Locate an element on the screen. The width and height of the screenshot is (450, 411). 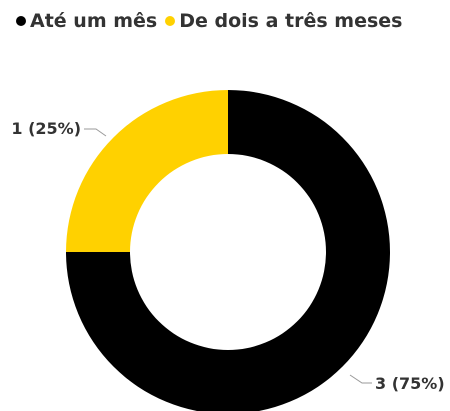
legend-item-ate-um-mes: Até um mês is located at coordinates (86, 21).